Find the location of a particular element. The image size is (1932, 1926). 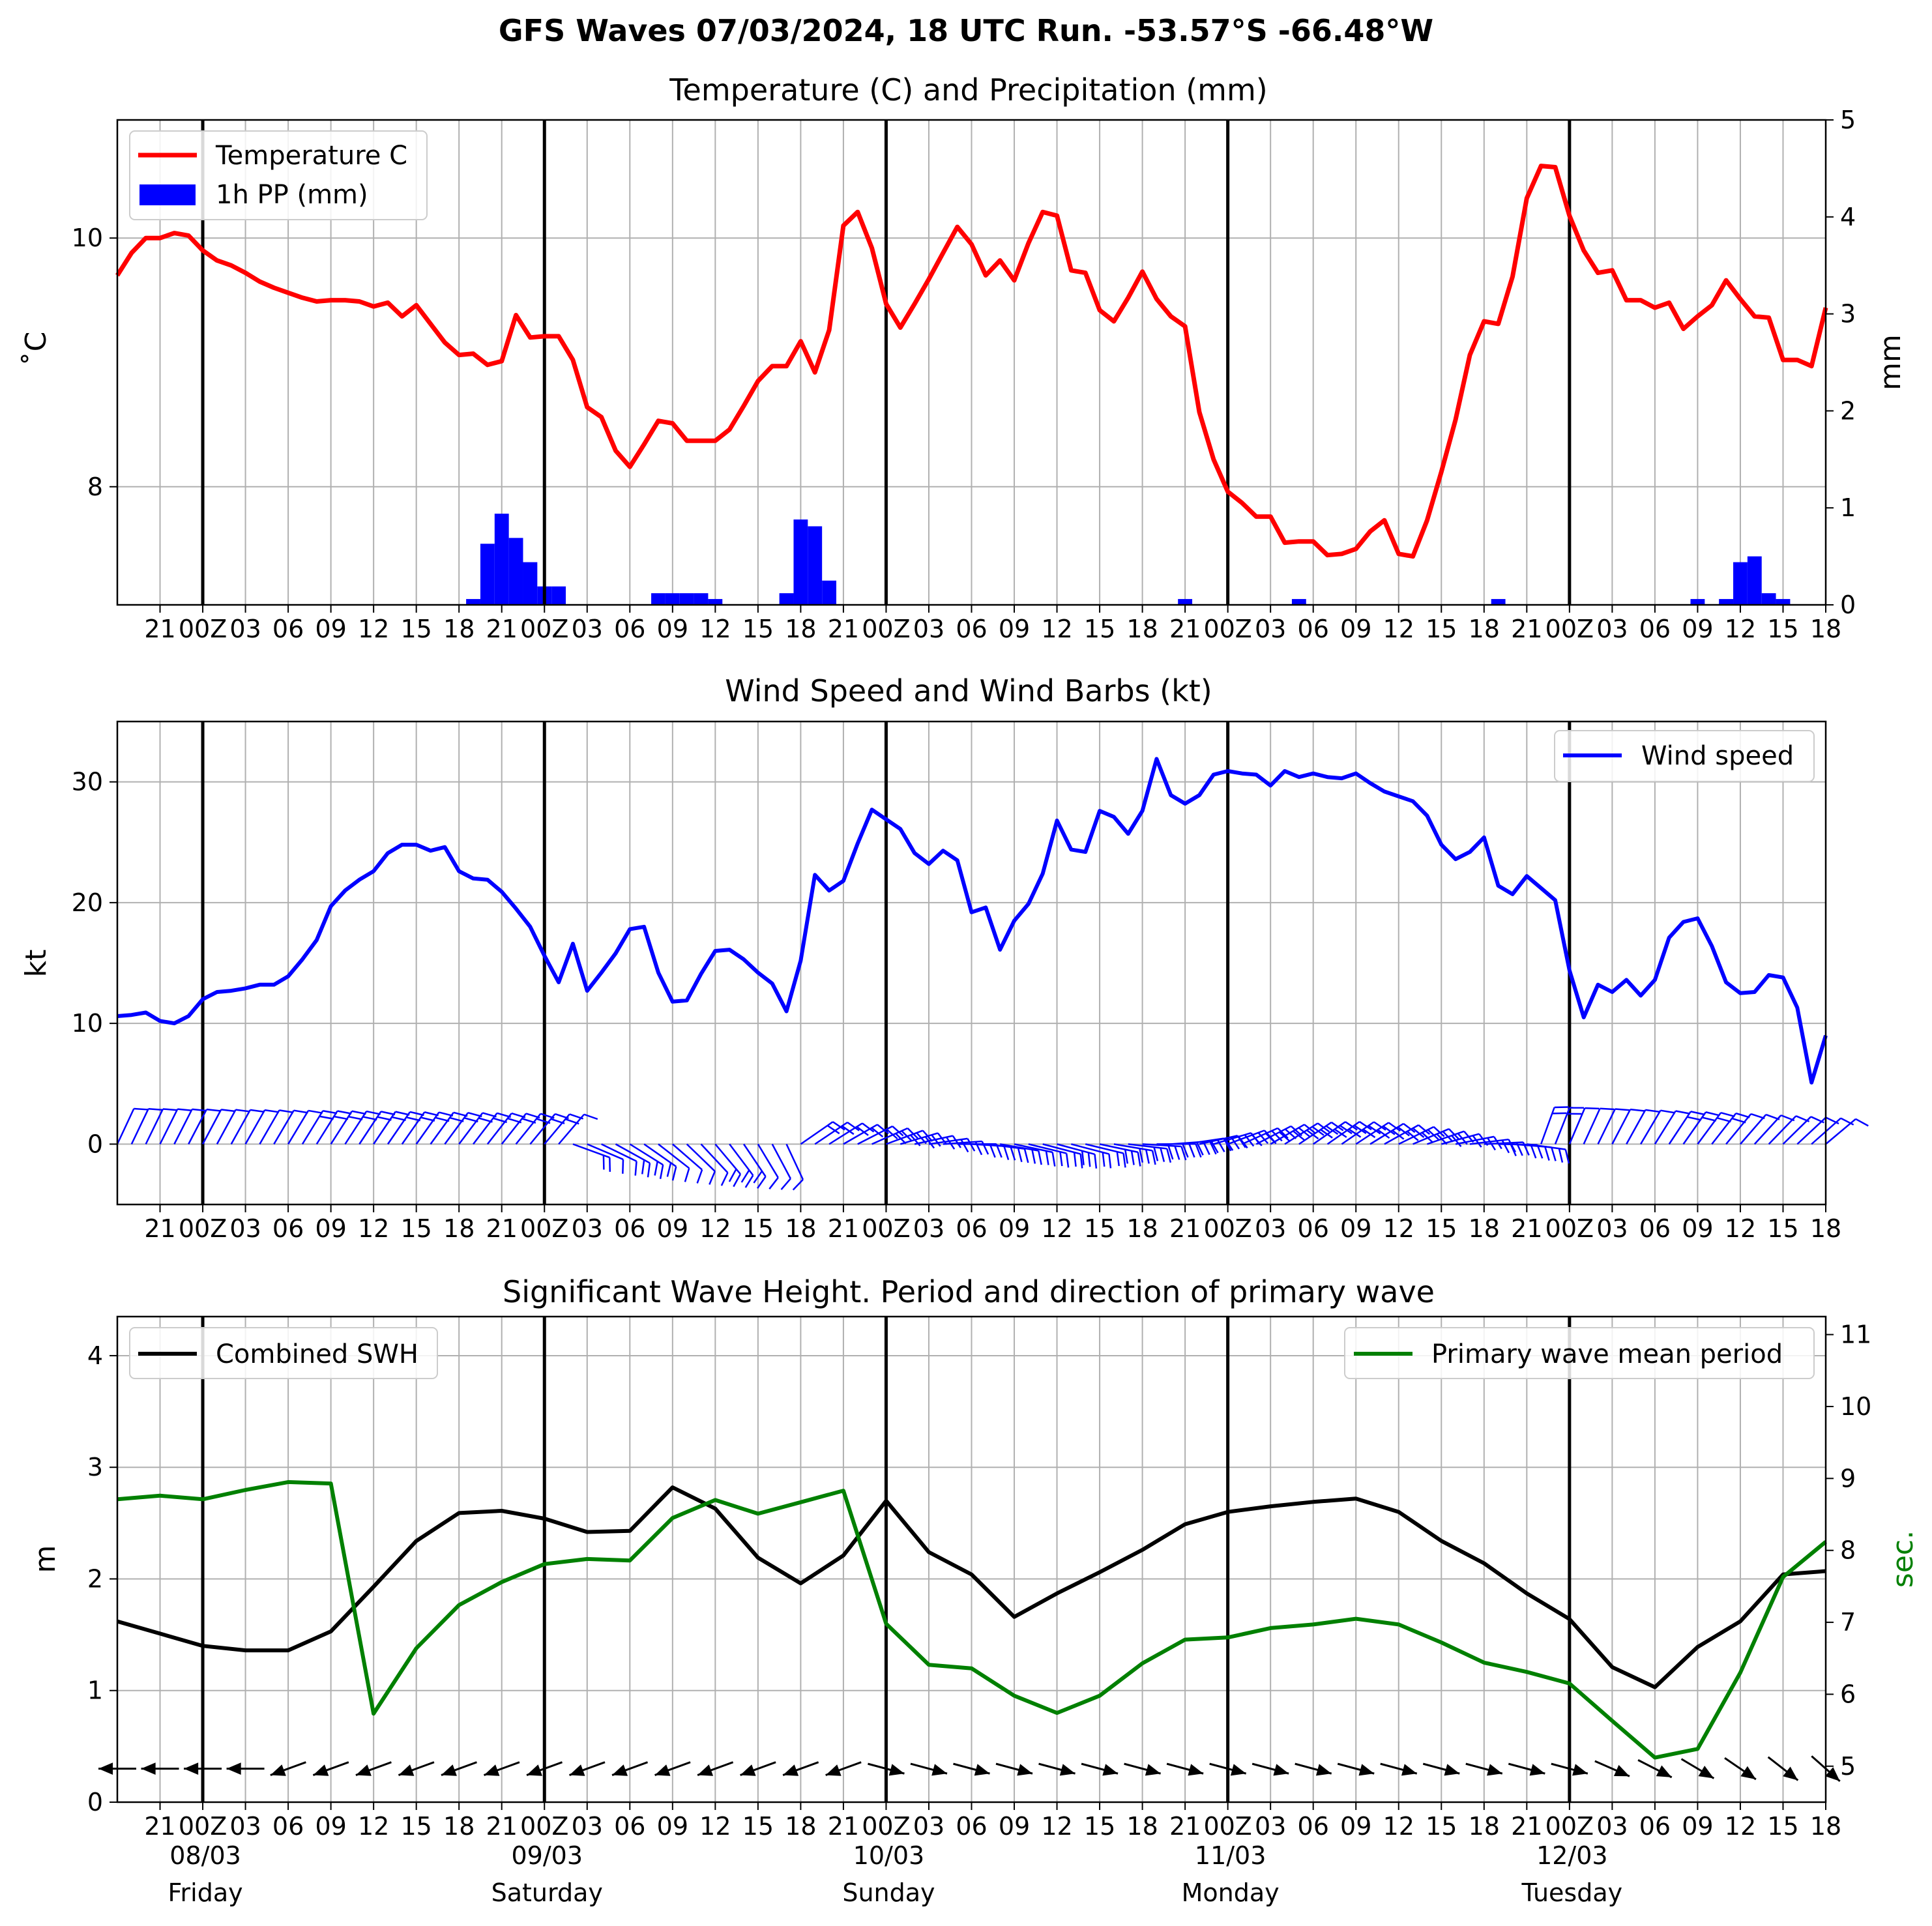

period-legend-box is located at coordinates (1579, 1353).